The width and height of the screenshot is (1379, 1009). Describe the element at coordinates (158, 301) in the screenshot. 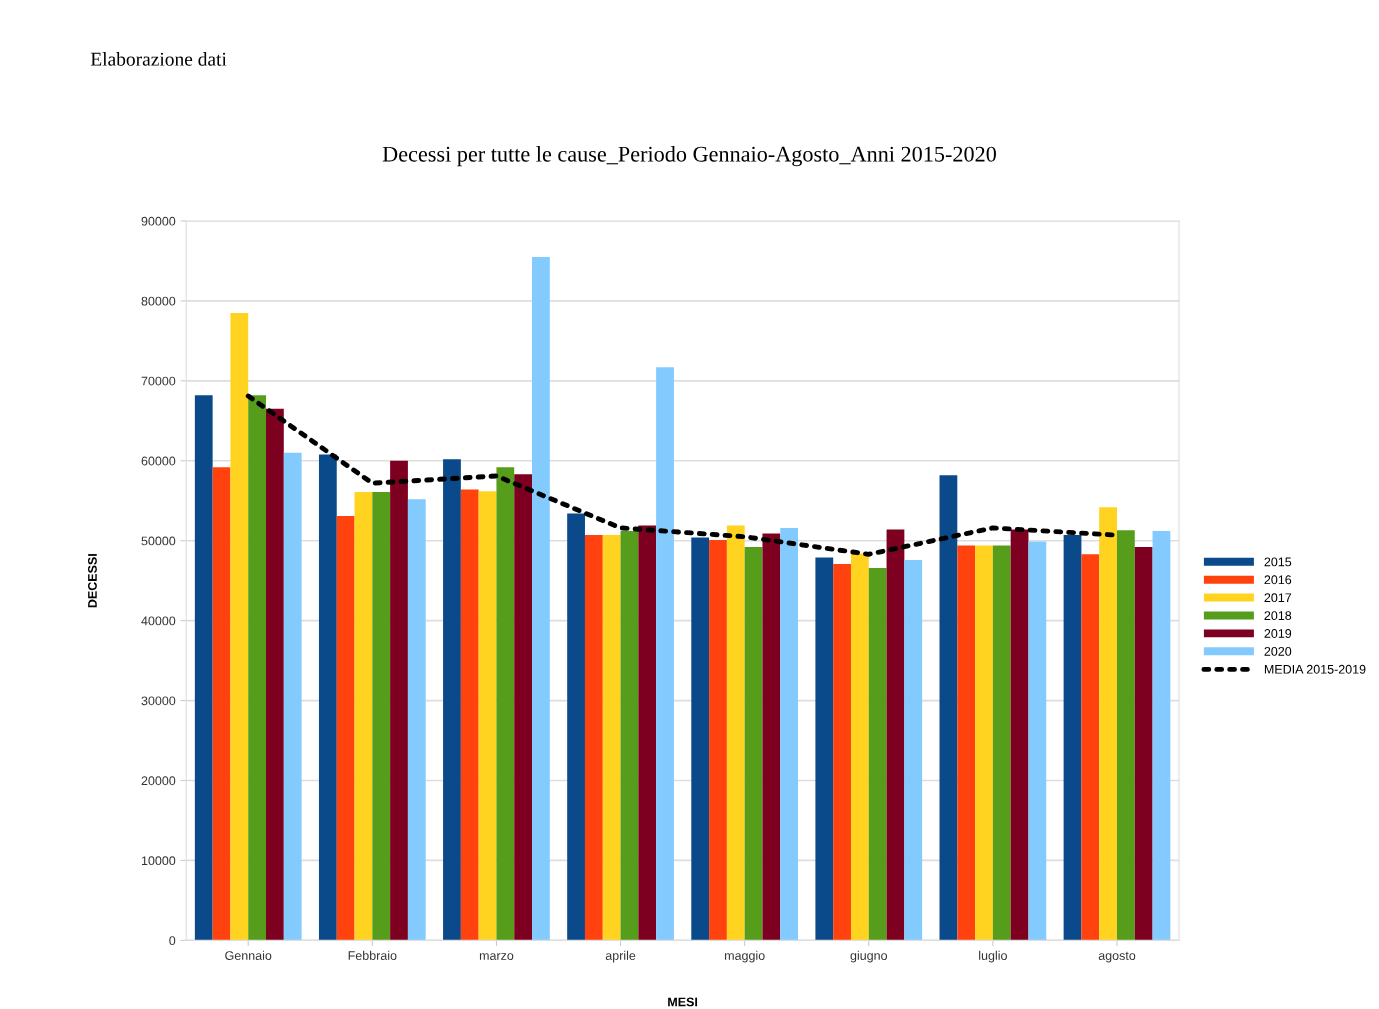

I see `y-tick-label: 80000` at that location.